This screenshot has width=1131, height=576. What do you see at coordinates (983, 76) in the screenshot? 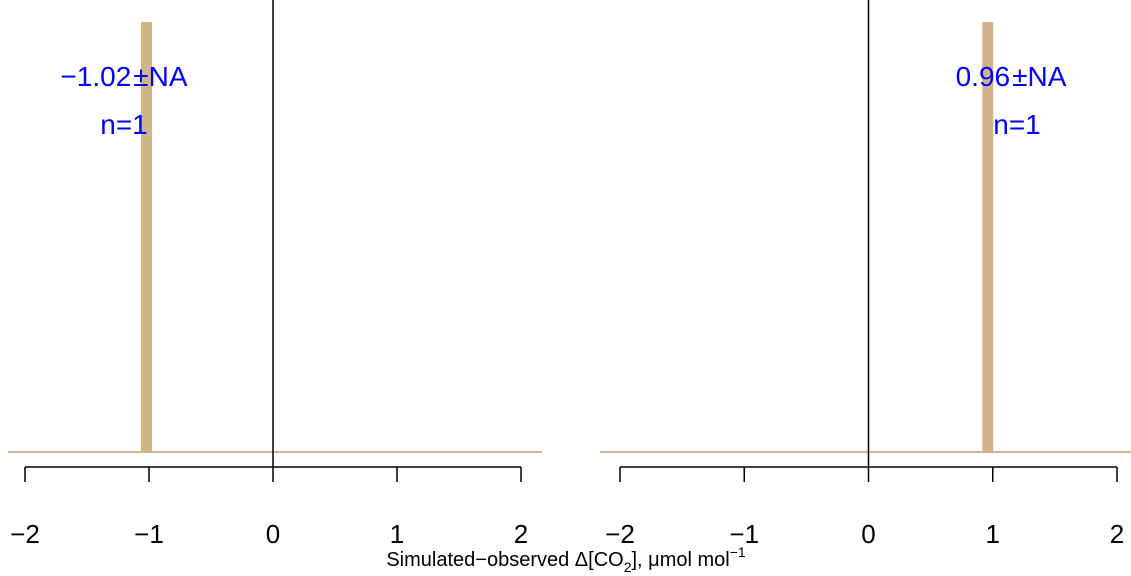
I see `stat-value: 0.96` at bounding box center [983, 76].